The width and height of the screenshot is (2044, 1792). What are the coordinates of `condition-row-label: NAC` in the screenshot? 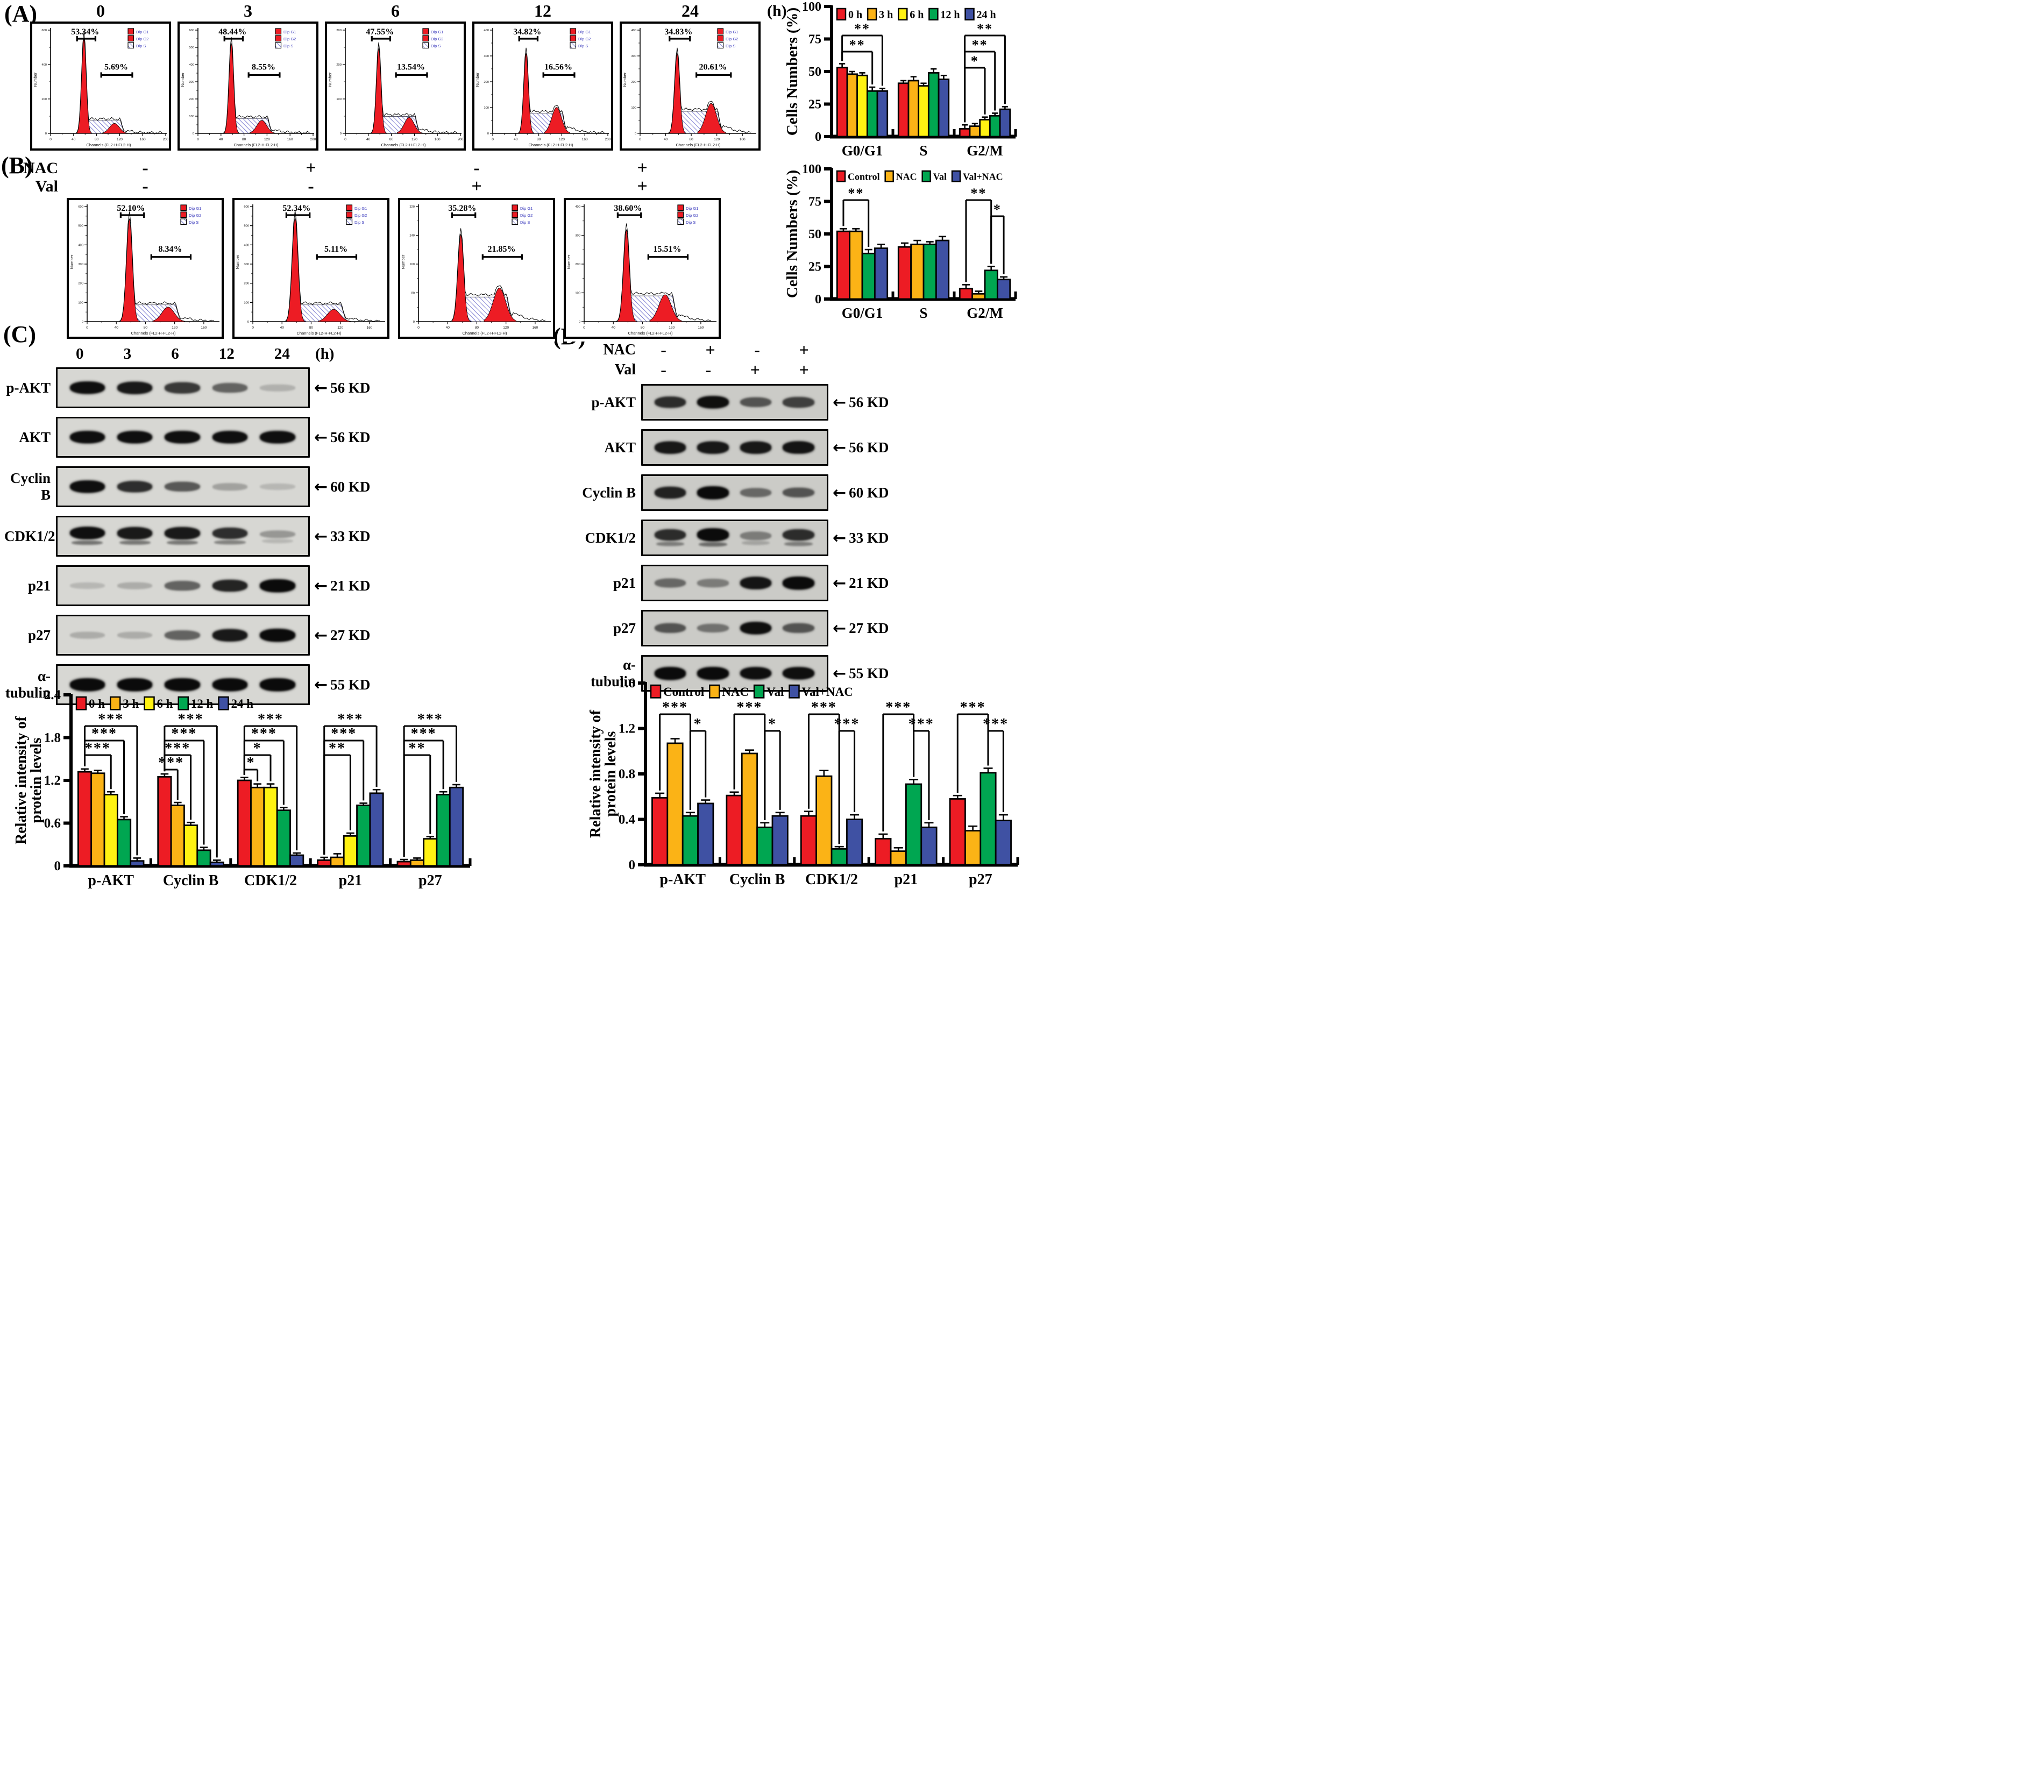 It's located at (620, 349).